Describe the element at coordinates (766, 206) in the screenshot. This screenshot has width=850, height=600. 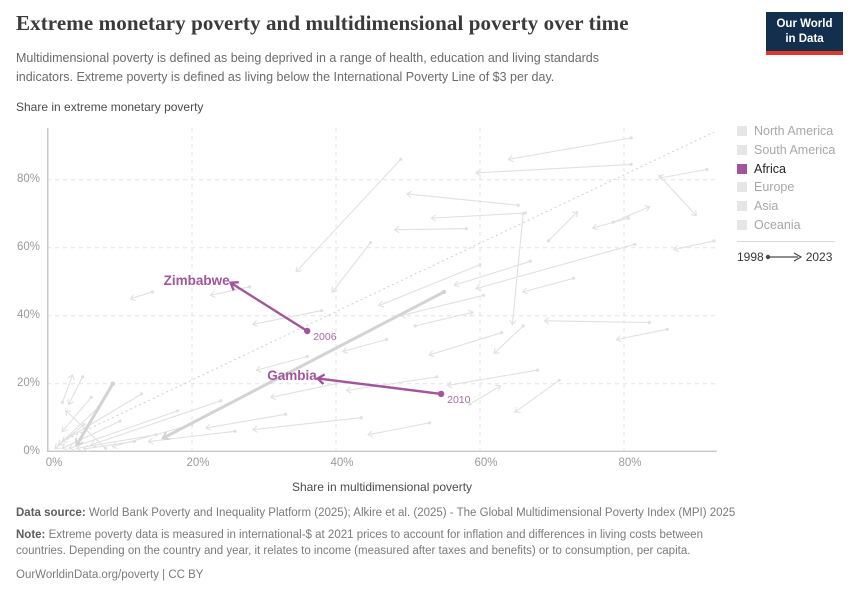
I see `legend-label: Asia` at that location.